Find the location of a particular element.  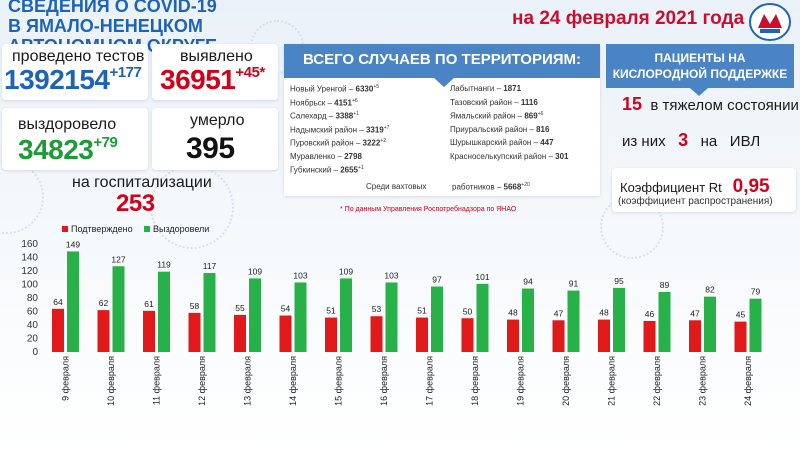

rt-line: Коэффициент Rt 0,95 is located at coordinates (695, 187).